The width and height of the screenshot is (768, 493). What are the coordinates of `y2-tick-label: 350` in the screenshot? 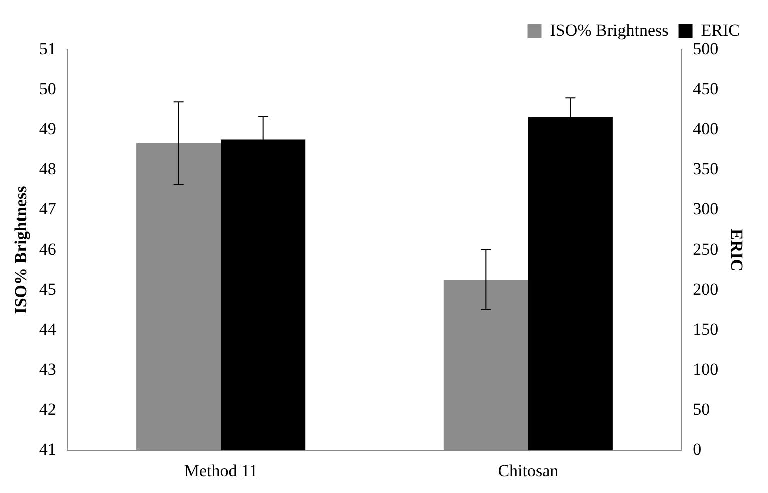 It's located at (706, 169).